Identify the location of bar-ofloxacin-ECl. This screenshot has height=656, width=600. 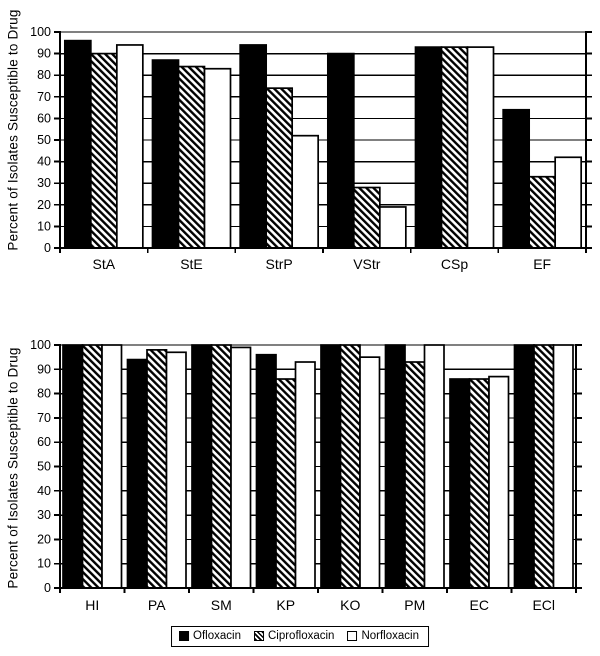
(524, 466).